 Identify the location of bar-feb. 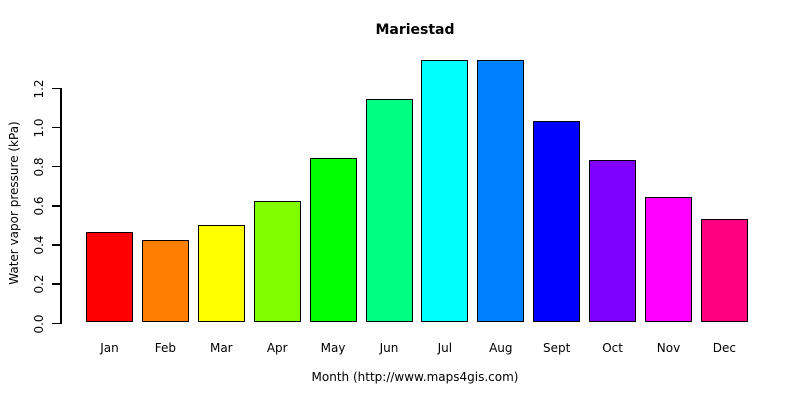
(165, 281).